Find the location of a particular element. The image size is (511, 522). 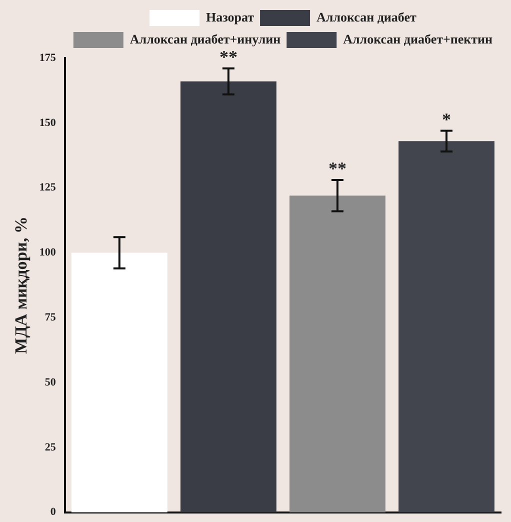

legend-label: Аллоксан диабет+инулин is located at coordinates (206, 38).